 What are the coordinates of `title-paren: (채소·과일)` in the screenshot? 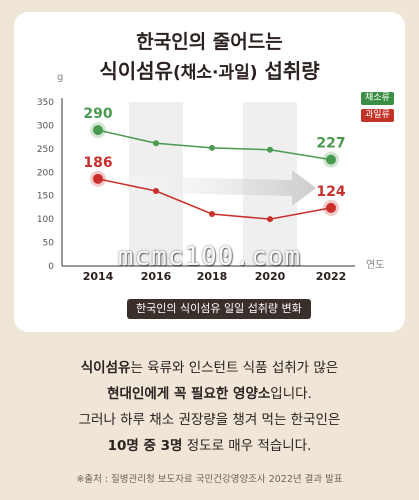 It's located at (215, 73).